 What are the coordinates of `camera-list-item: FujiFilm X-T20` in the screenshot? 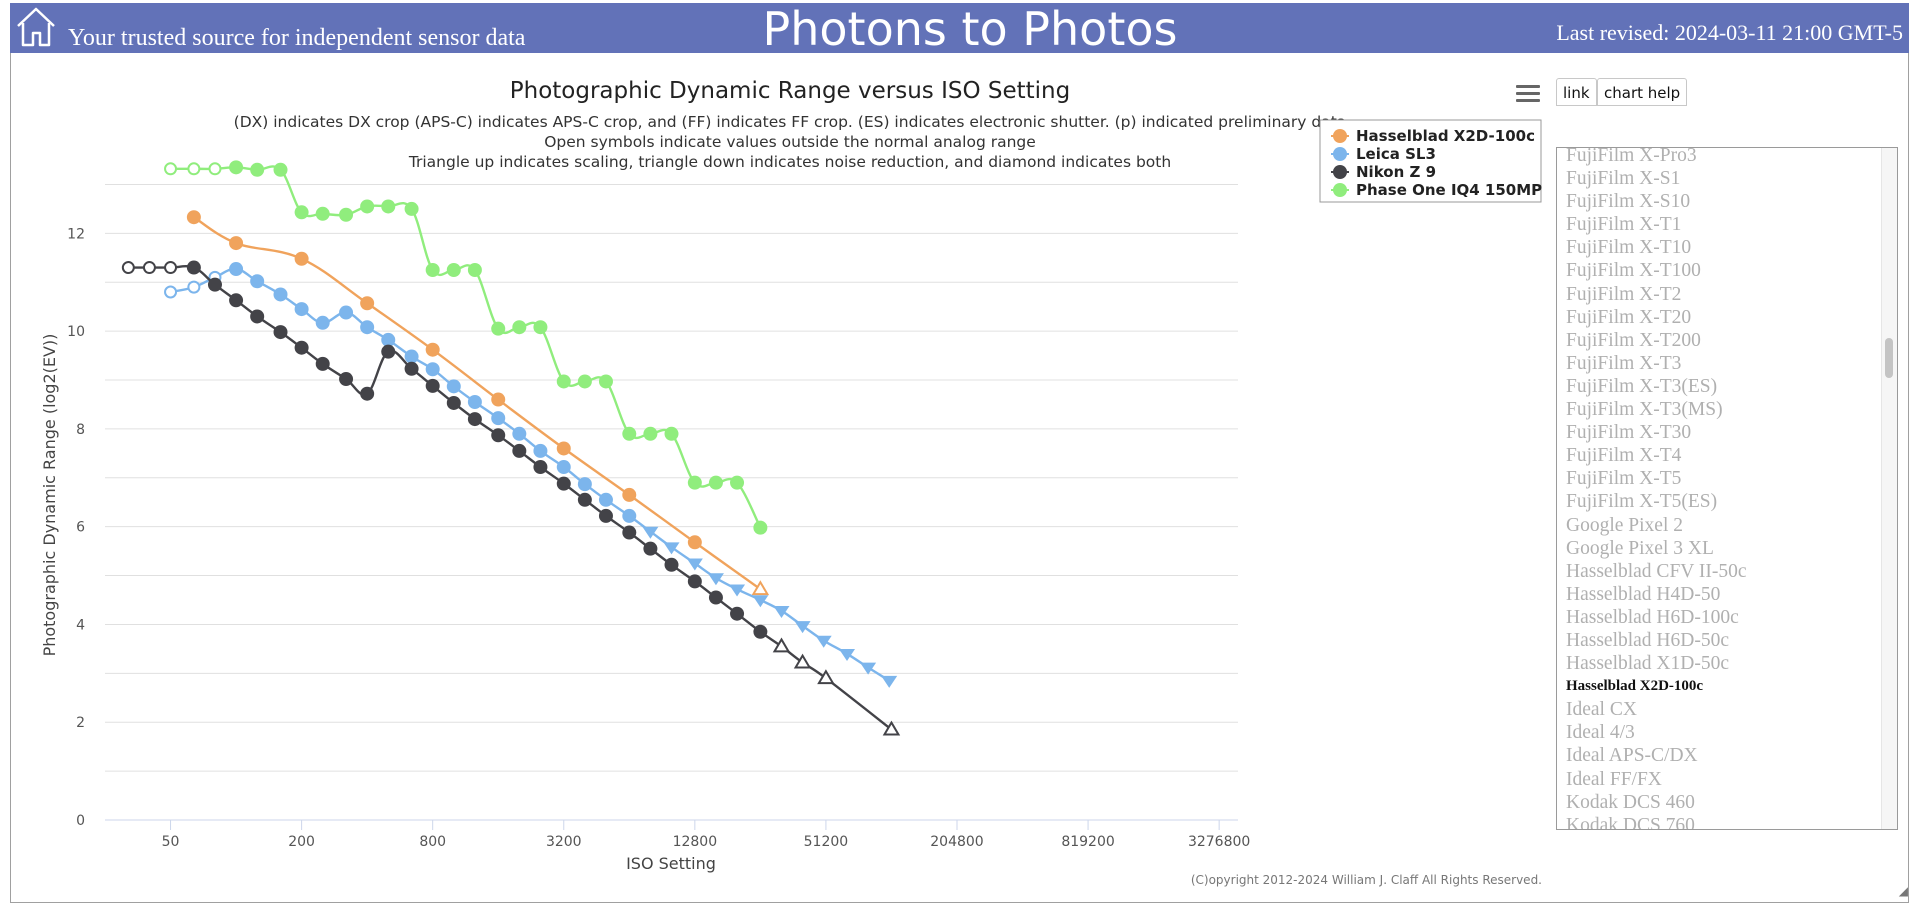 It's located at (1629, 317).